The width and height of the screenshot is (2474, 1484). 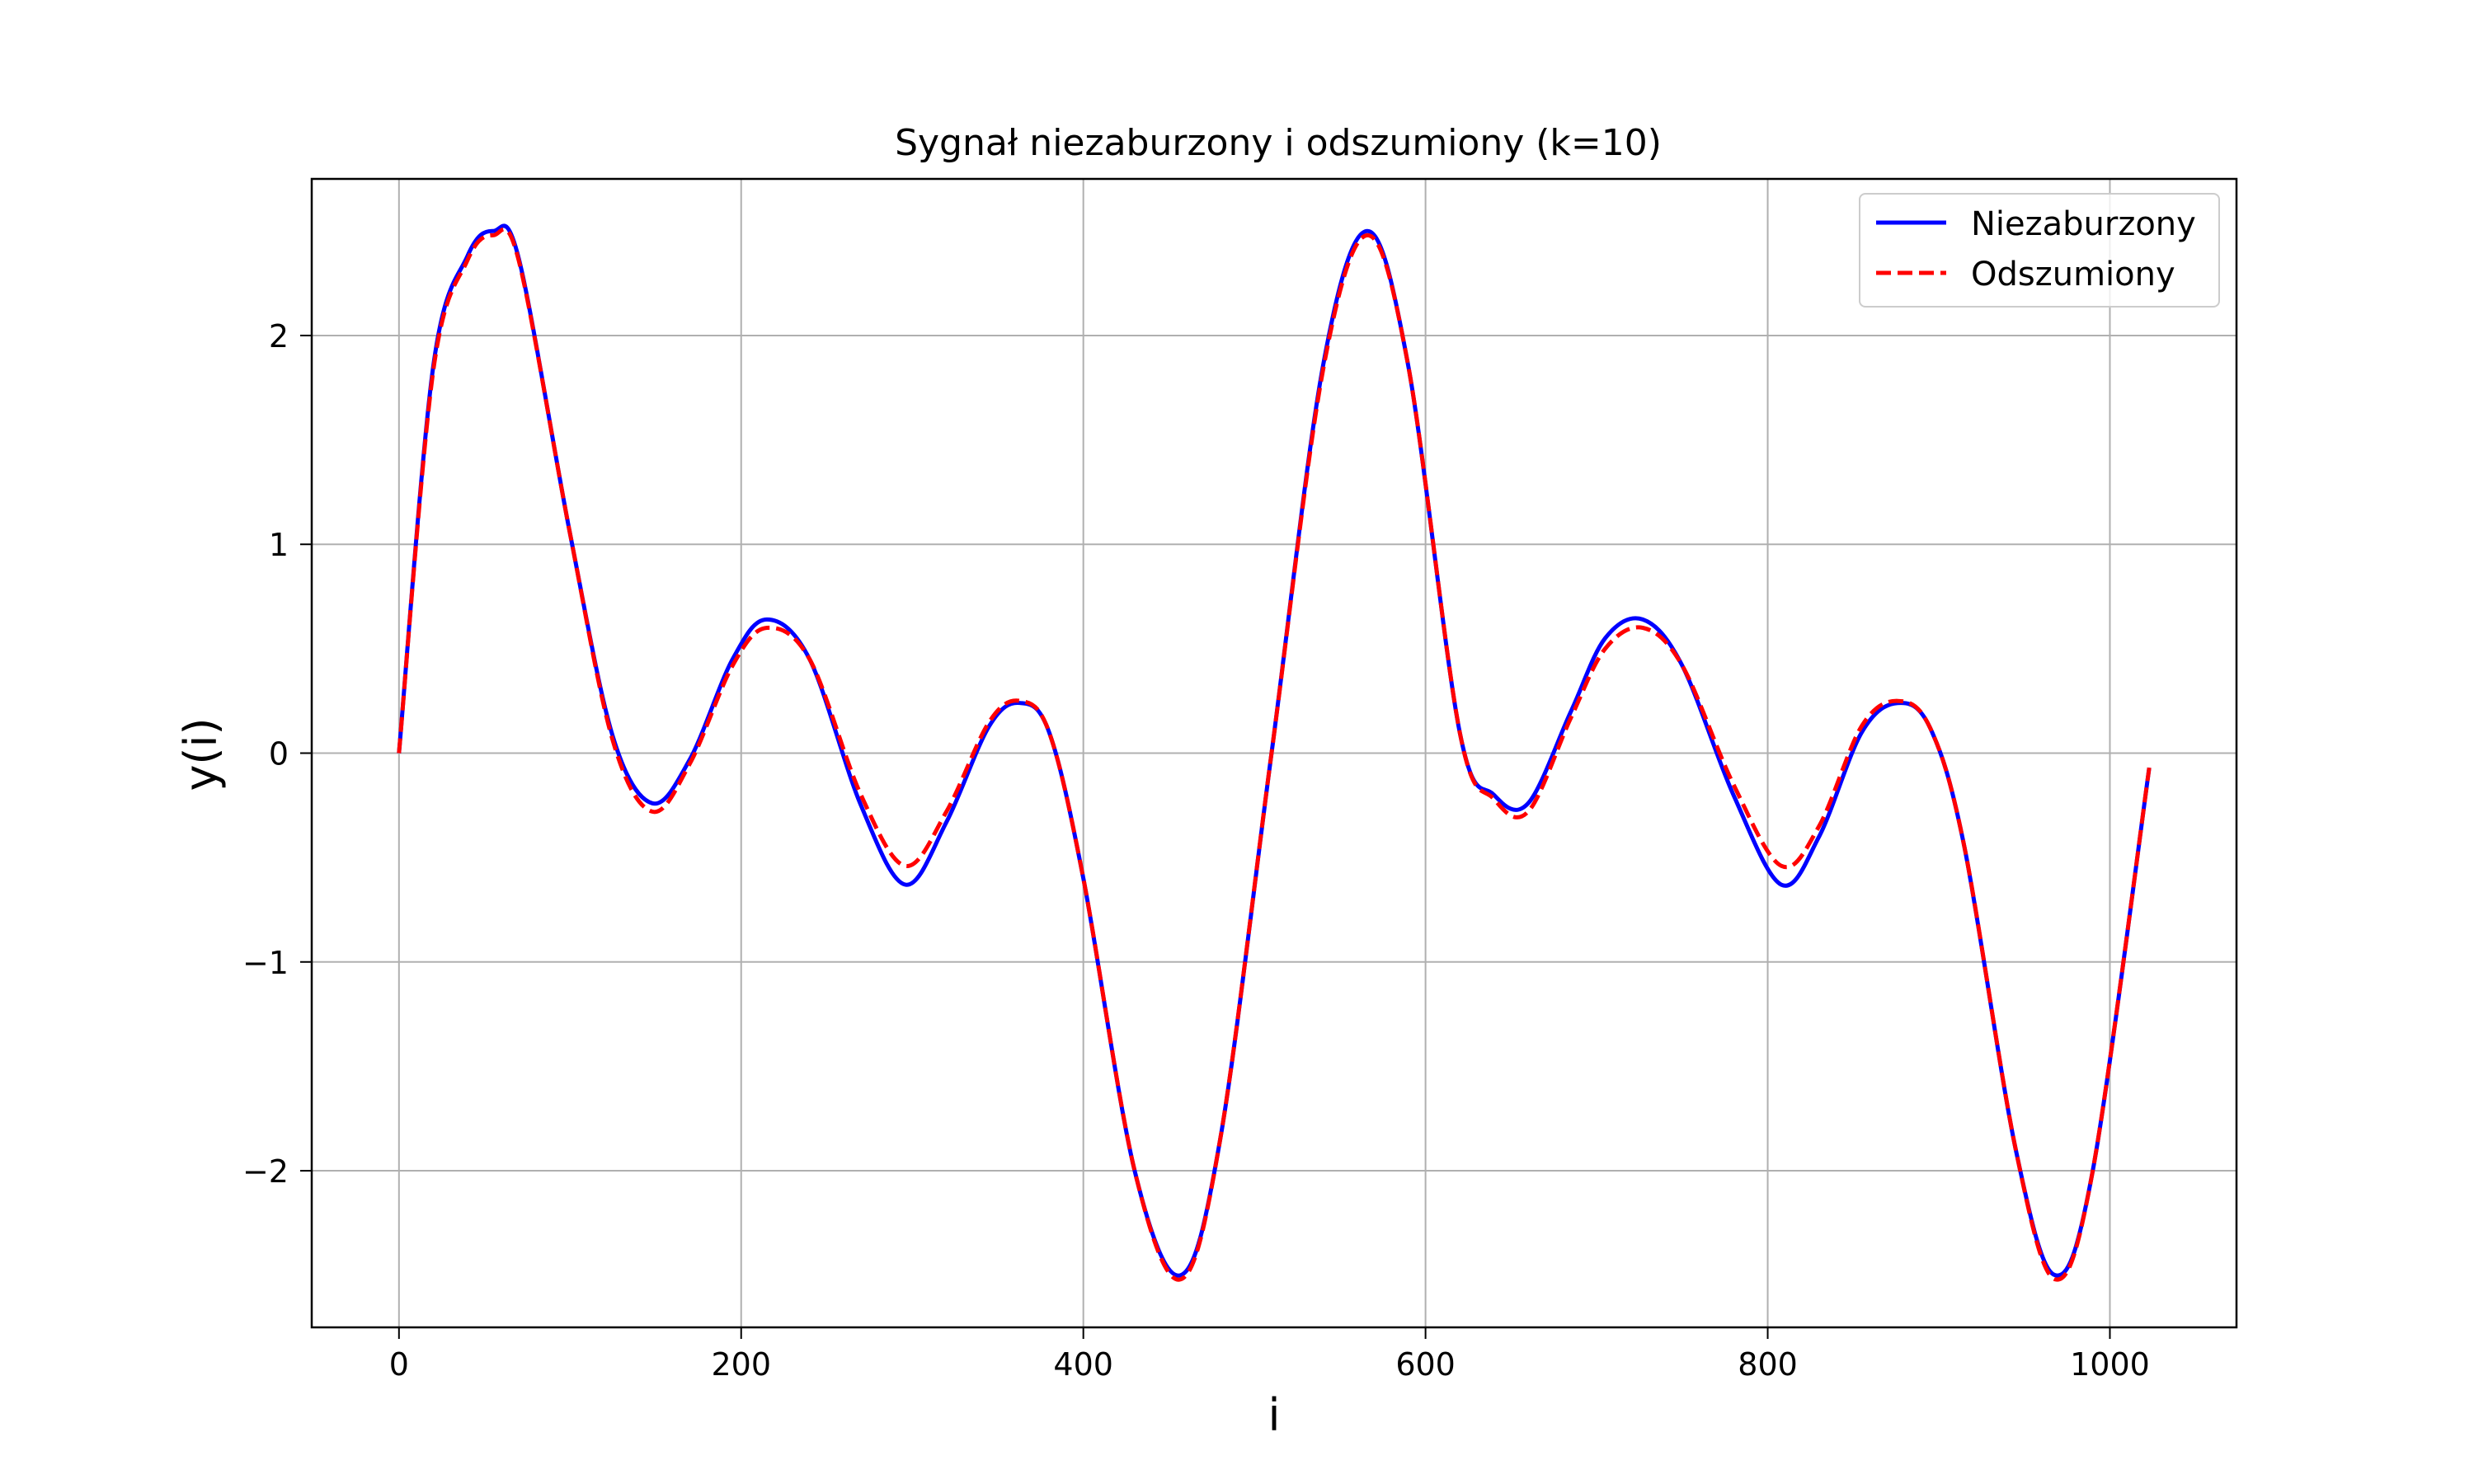 What do you see at coordinates (1425, 1364) in the screenshot?
I see `x-tick-label: 600` at bounding box center [1425, 1364].